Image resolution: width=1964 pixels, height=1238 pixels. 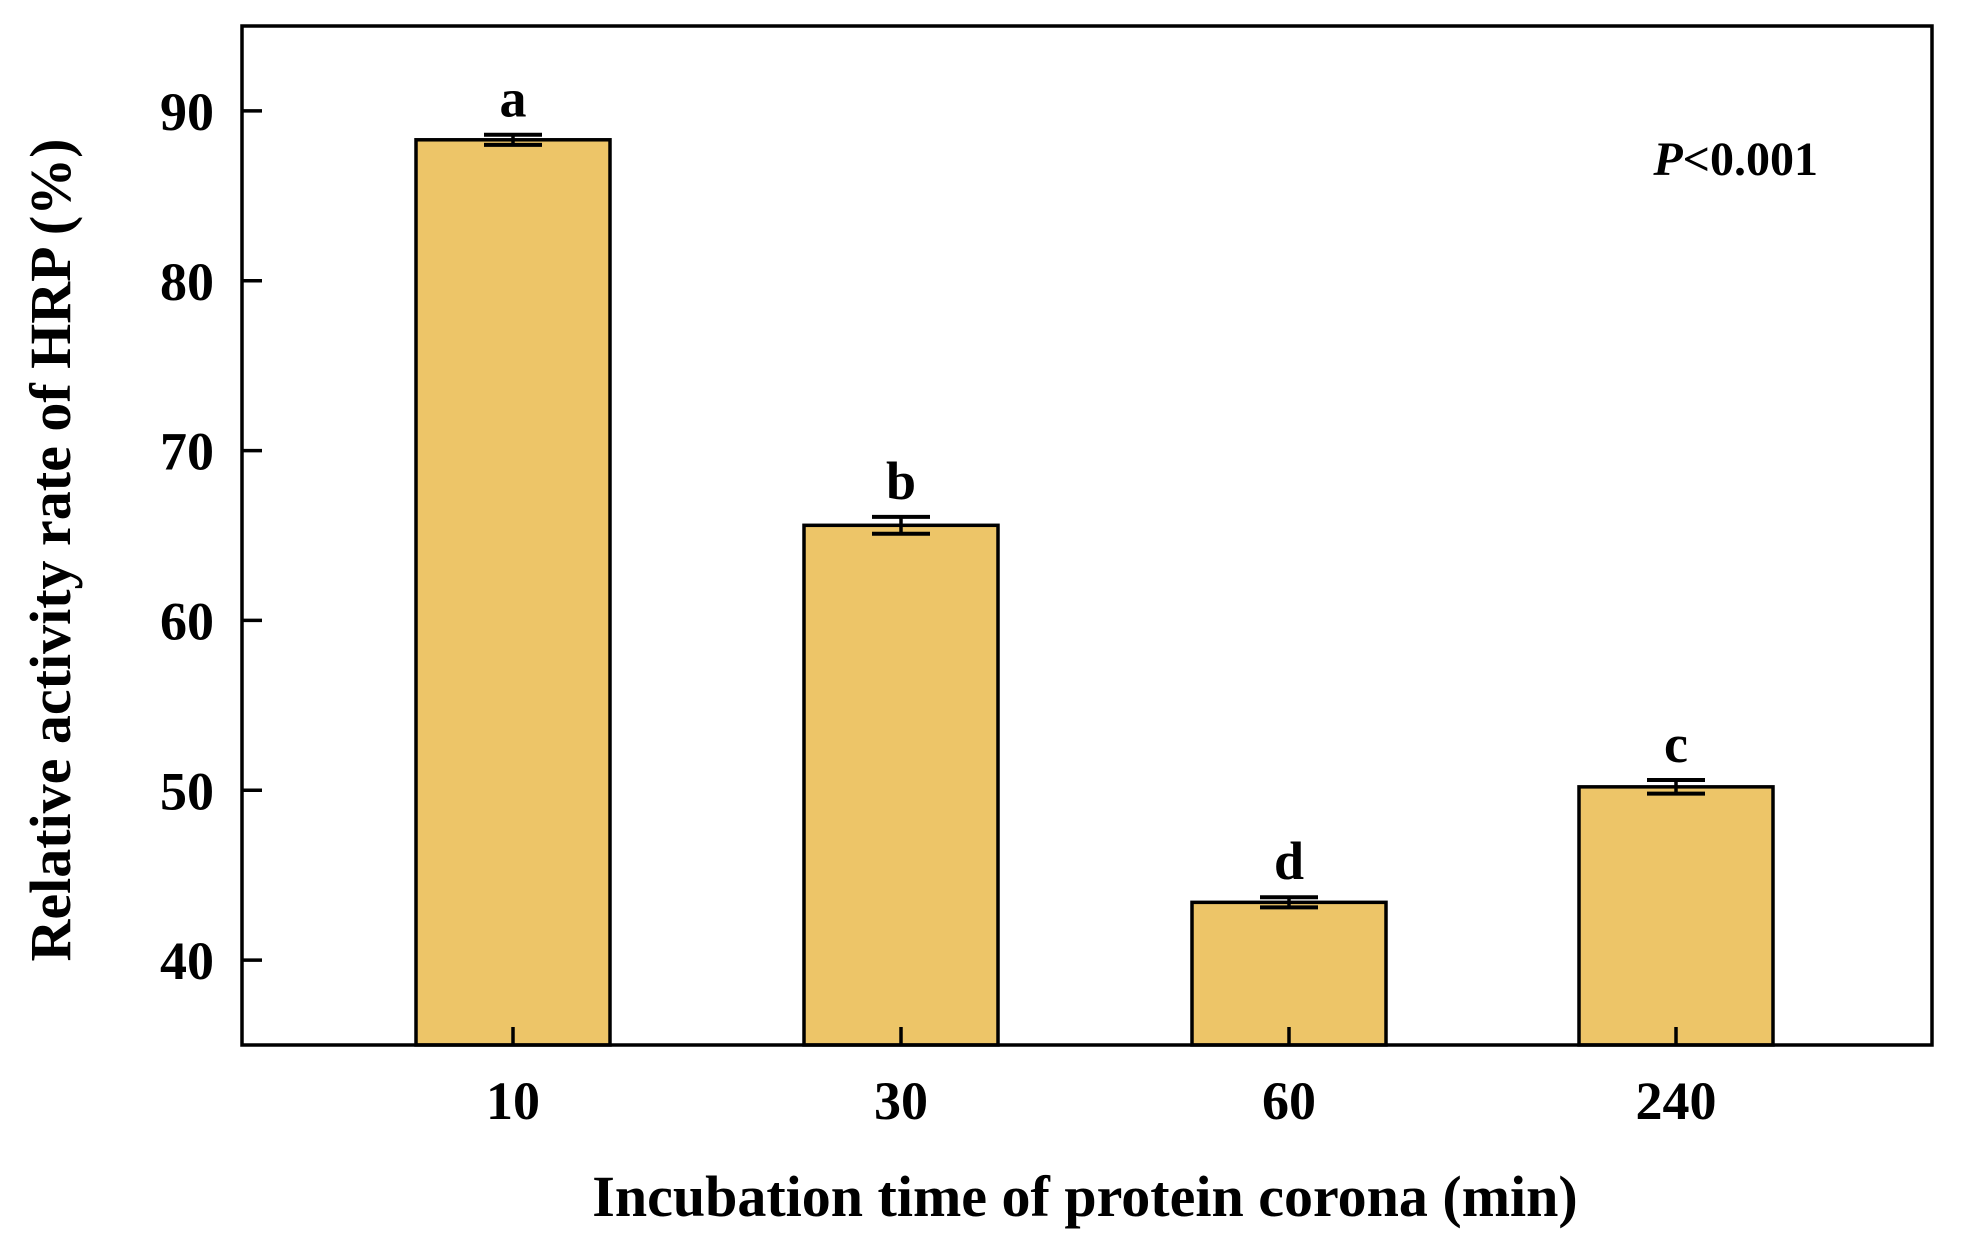 I want to click on x-tick-label-60: 60, so click(x=1289, y=1101).